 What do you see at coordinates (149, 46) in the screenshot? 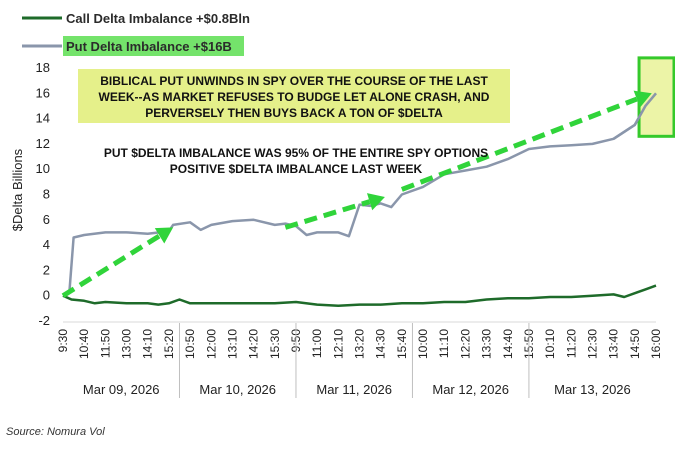
I see `legend-put-label: Put Delta Imbalance +$16B` at bounding box center [149, 46].